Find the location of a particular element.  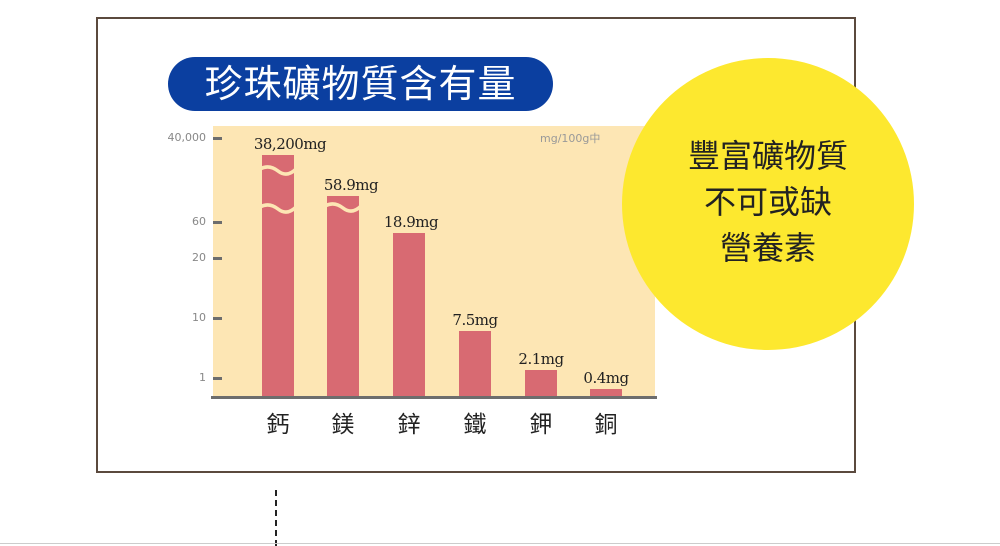

data-label: 0.4mg is located at coordinates (606, 378).